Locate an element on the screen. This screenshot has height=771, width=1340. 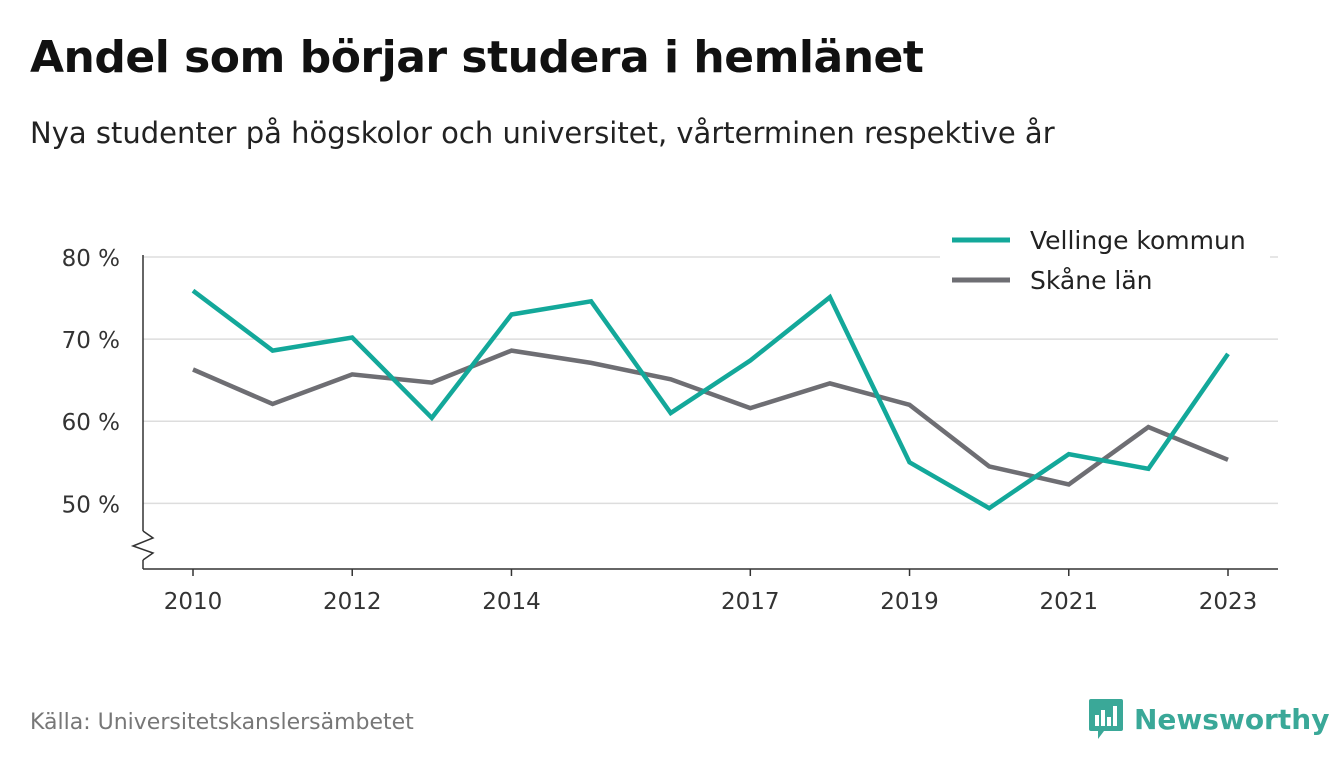
x-tick-label: 2021 is located at coordinates (1068, 602).